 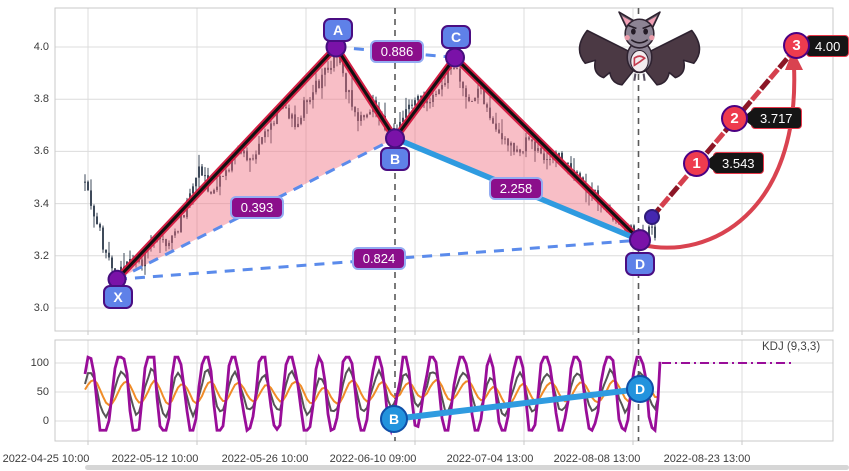 What do you see at coordinates (639, 48) in the screenshot?
I see `bat-image` at bounding box center [639, 48].